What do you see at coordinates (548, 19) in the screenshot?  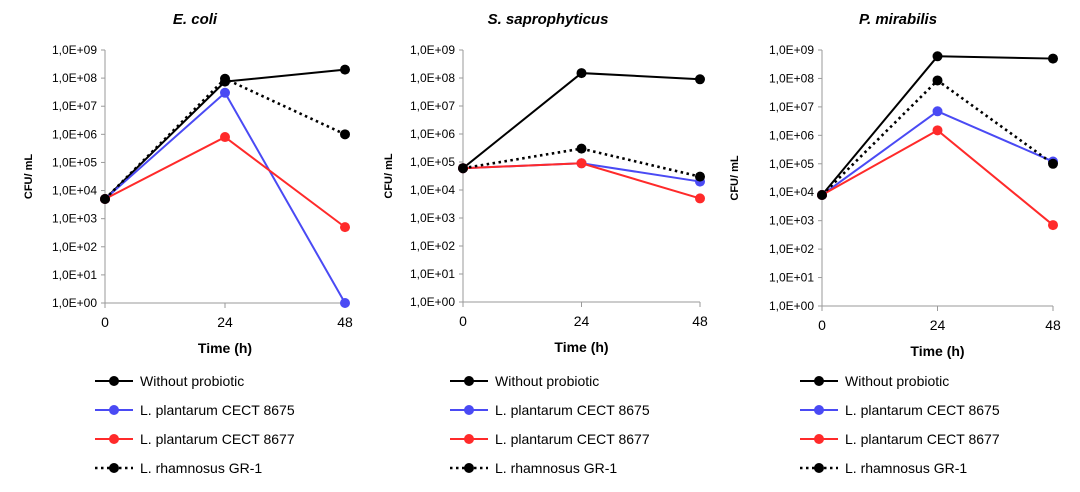 I see `chart-title: S. saprophyticus` at bounding box center [548, 19].